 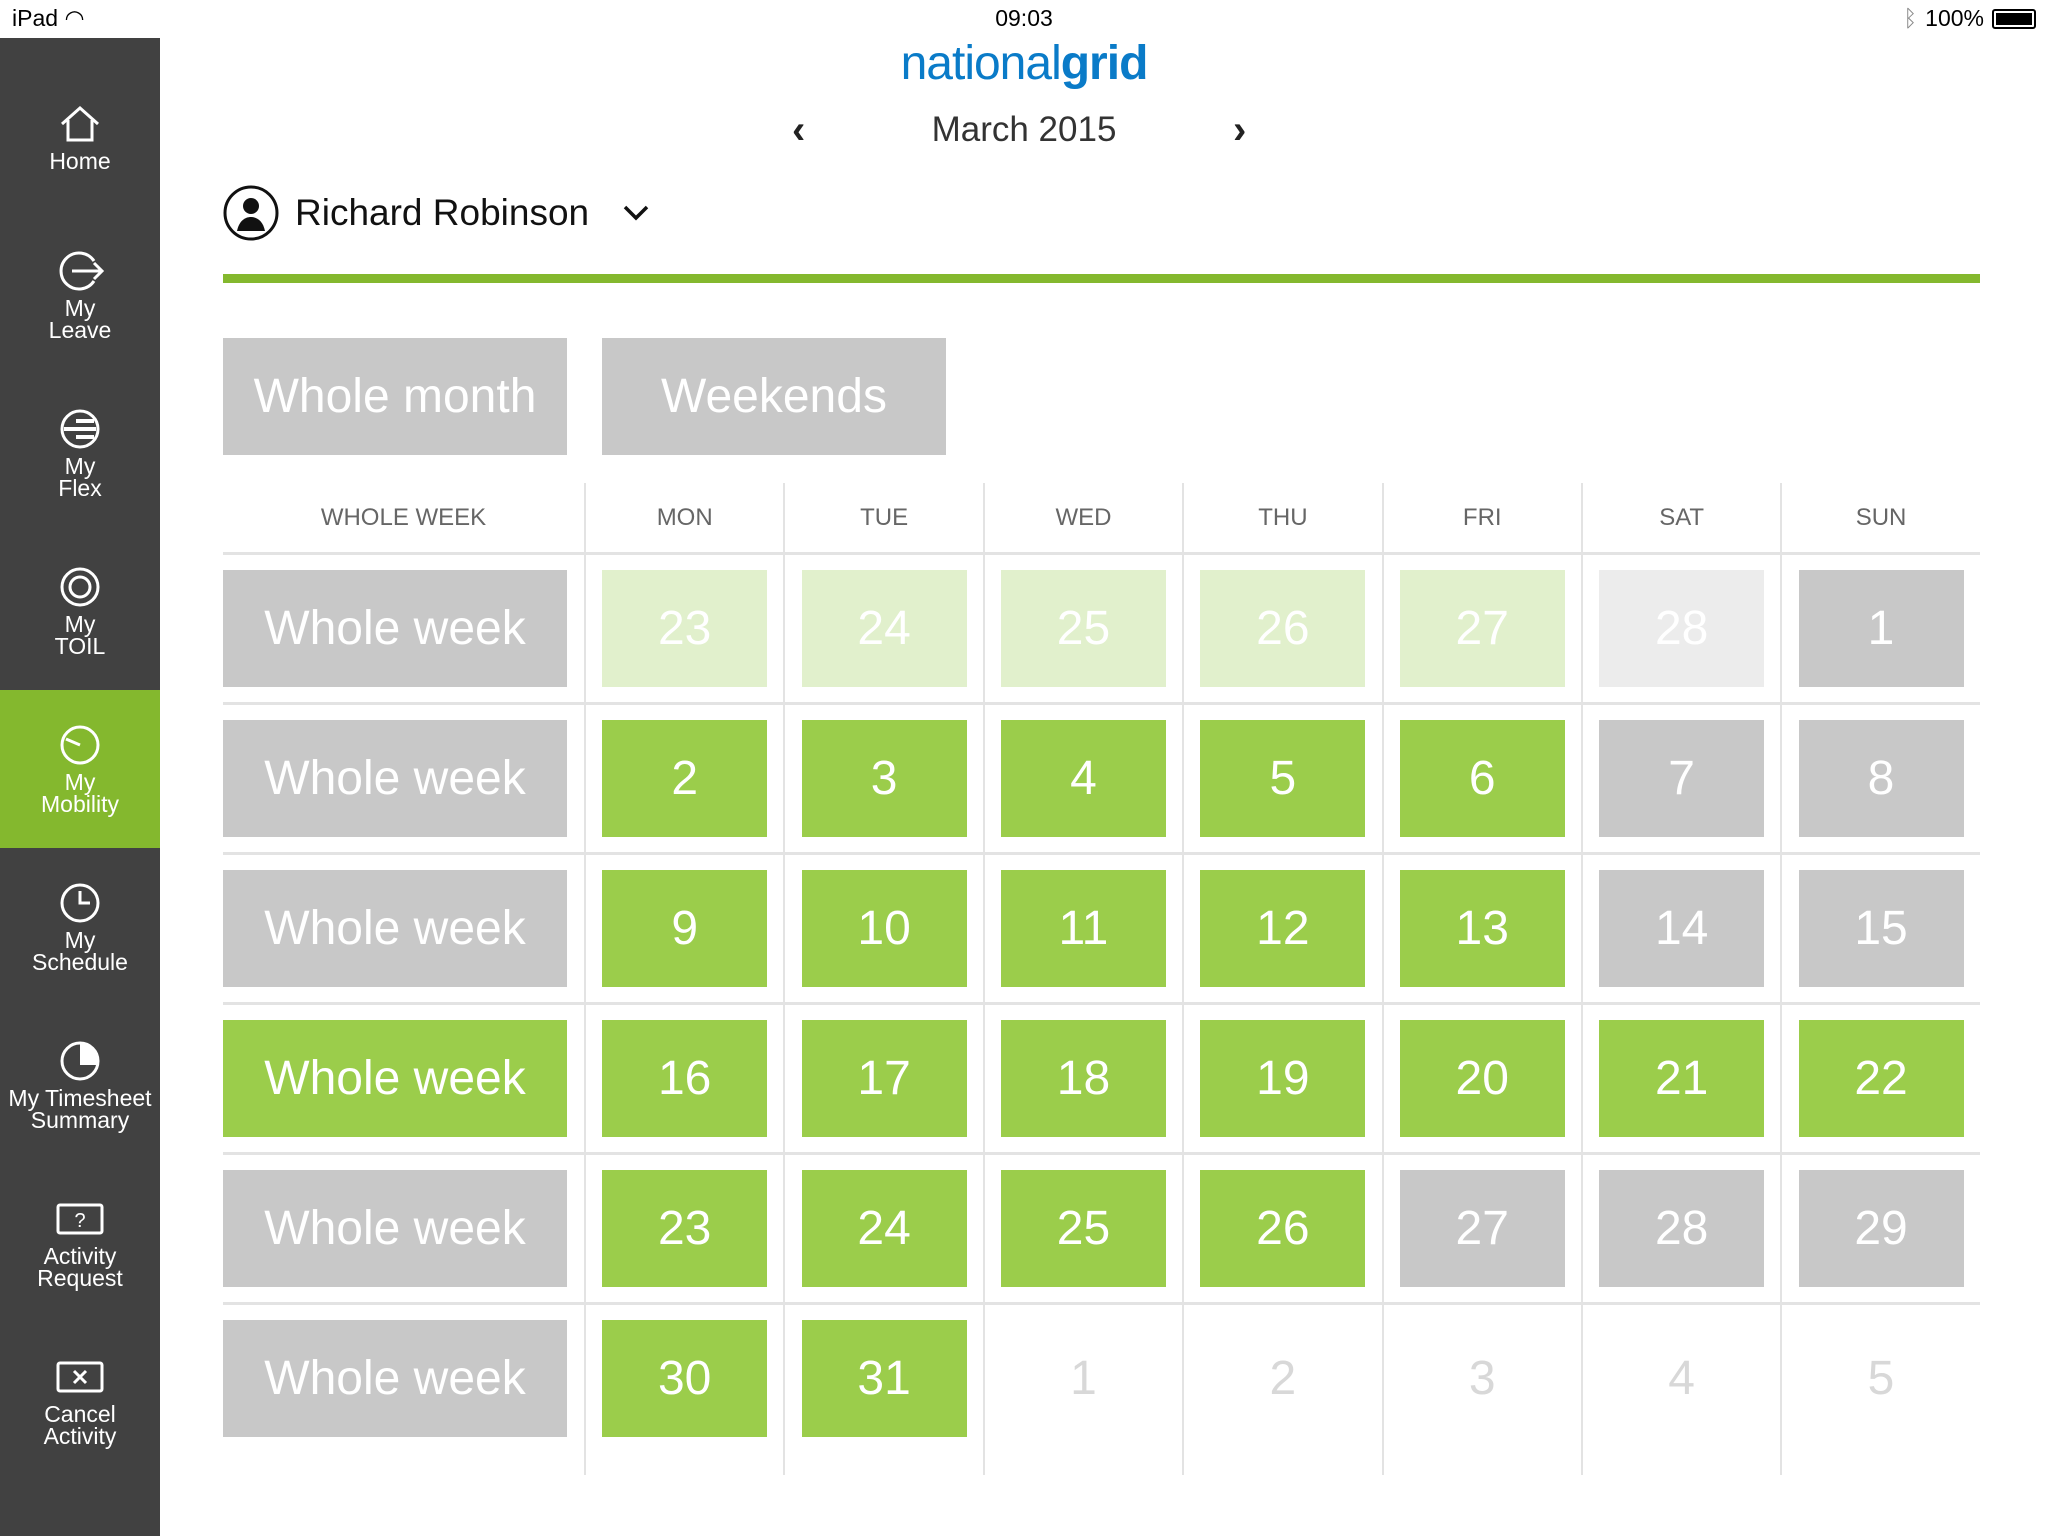 I want to click on day-cell: 1, so click(x=1881, y=628).